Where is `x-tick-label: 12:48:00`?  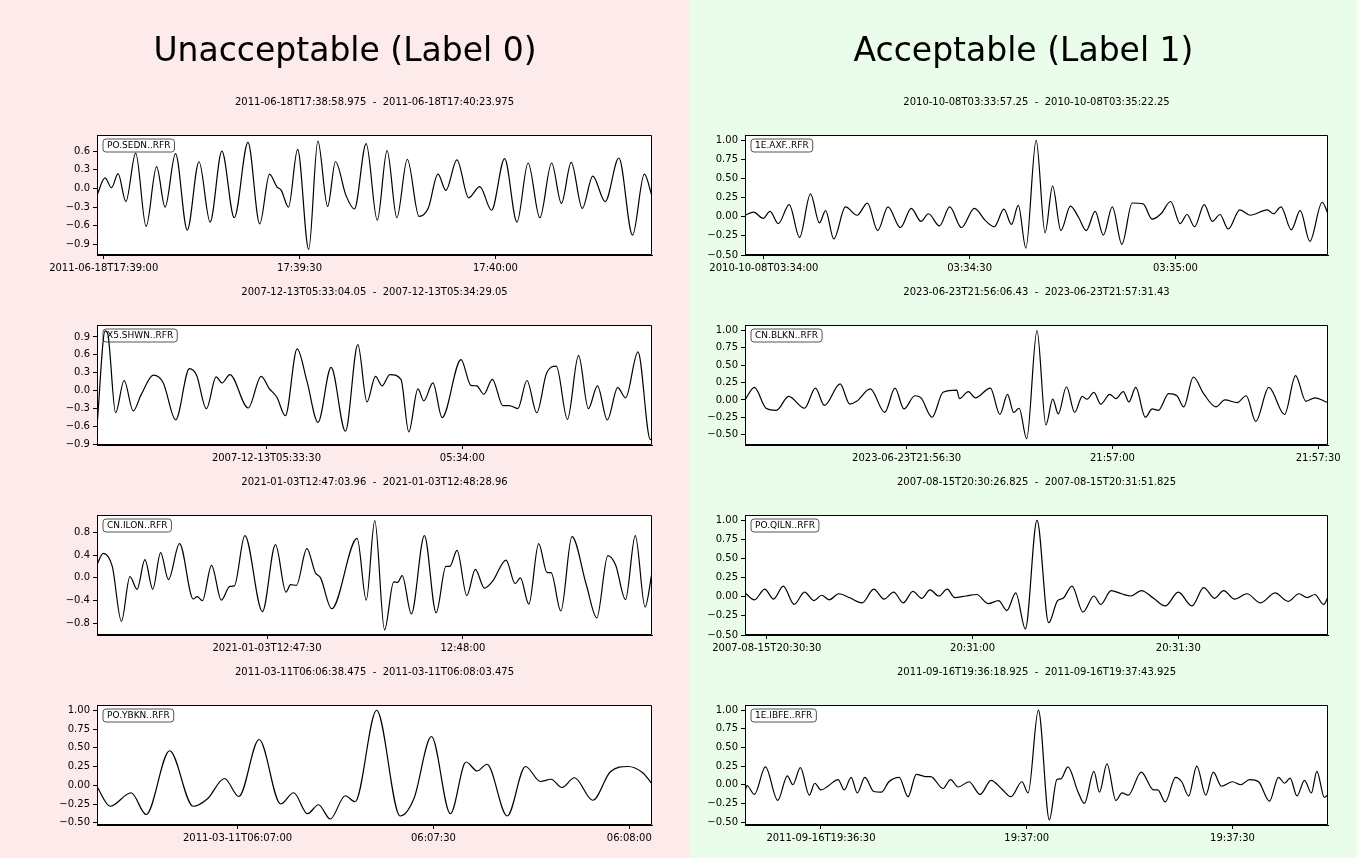 x-tick-label: 12:48:00 is located at coordinates (463, 647).